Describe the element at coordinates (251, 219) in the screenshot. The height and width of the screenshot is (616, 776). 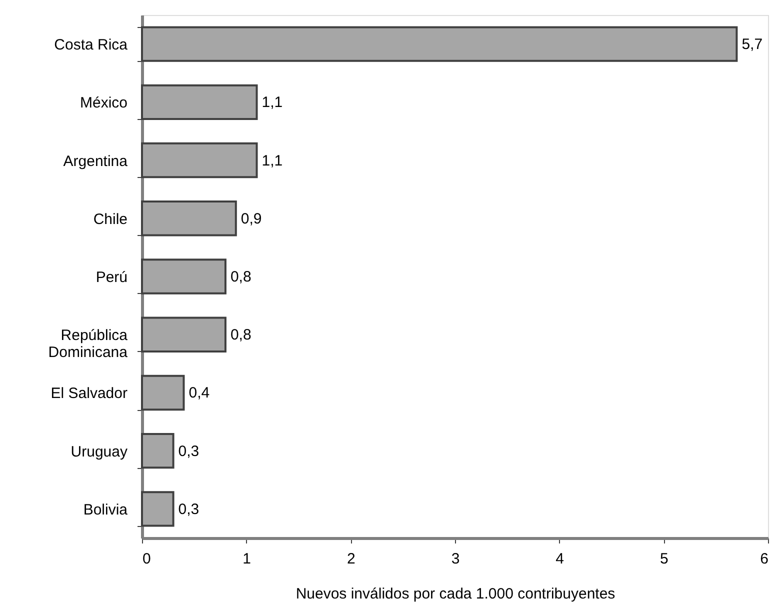
I see `data-label: 0,9` at that location.